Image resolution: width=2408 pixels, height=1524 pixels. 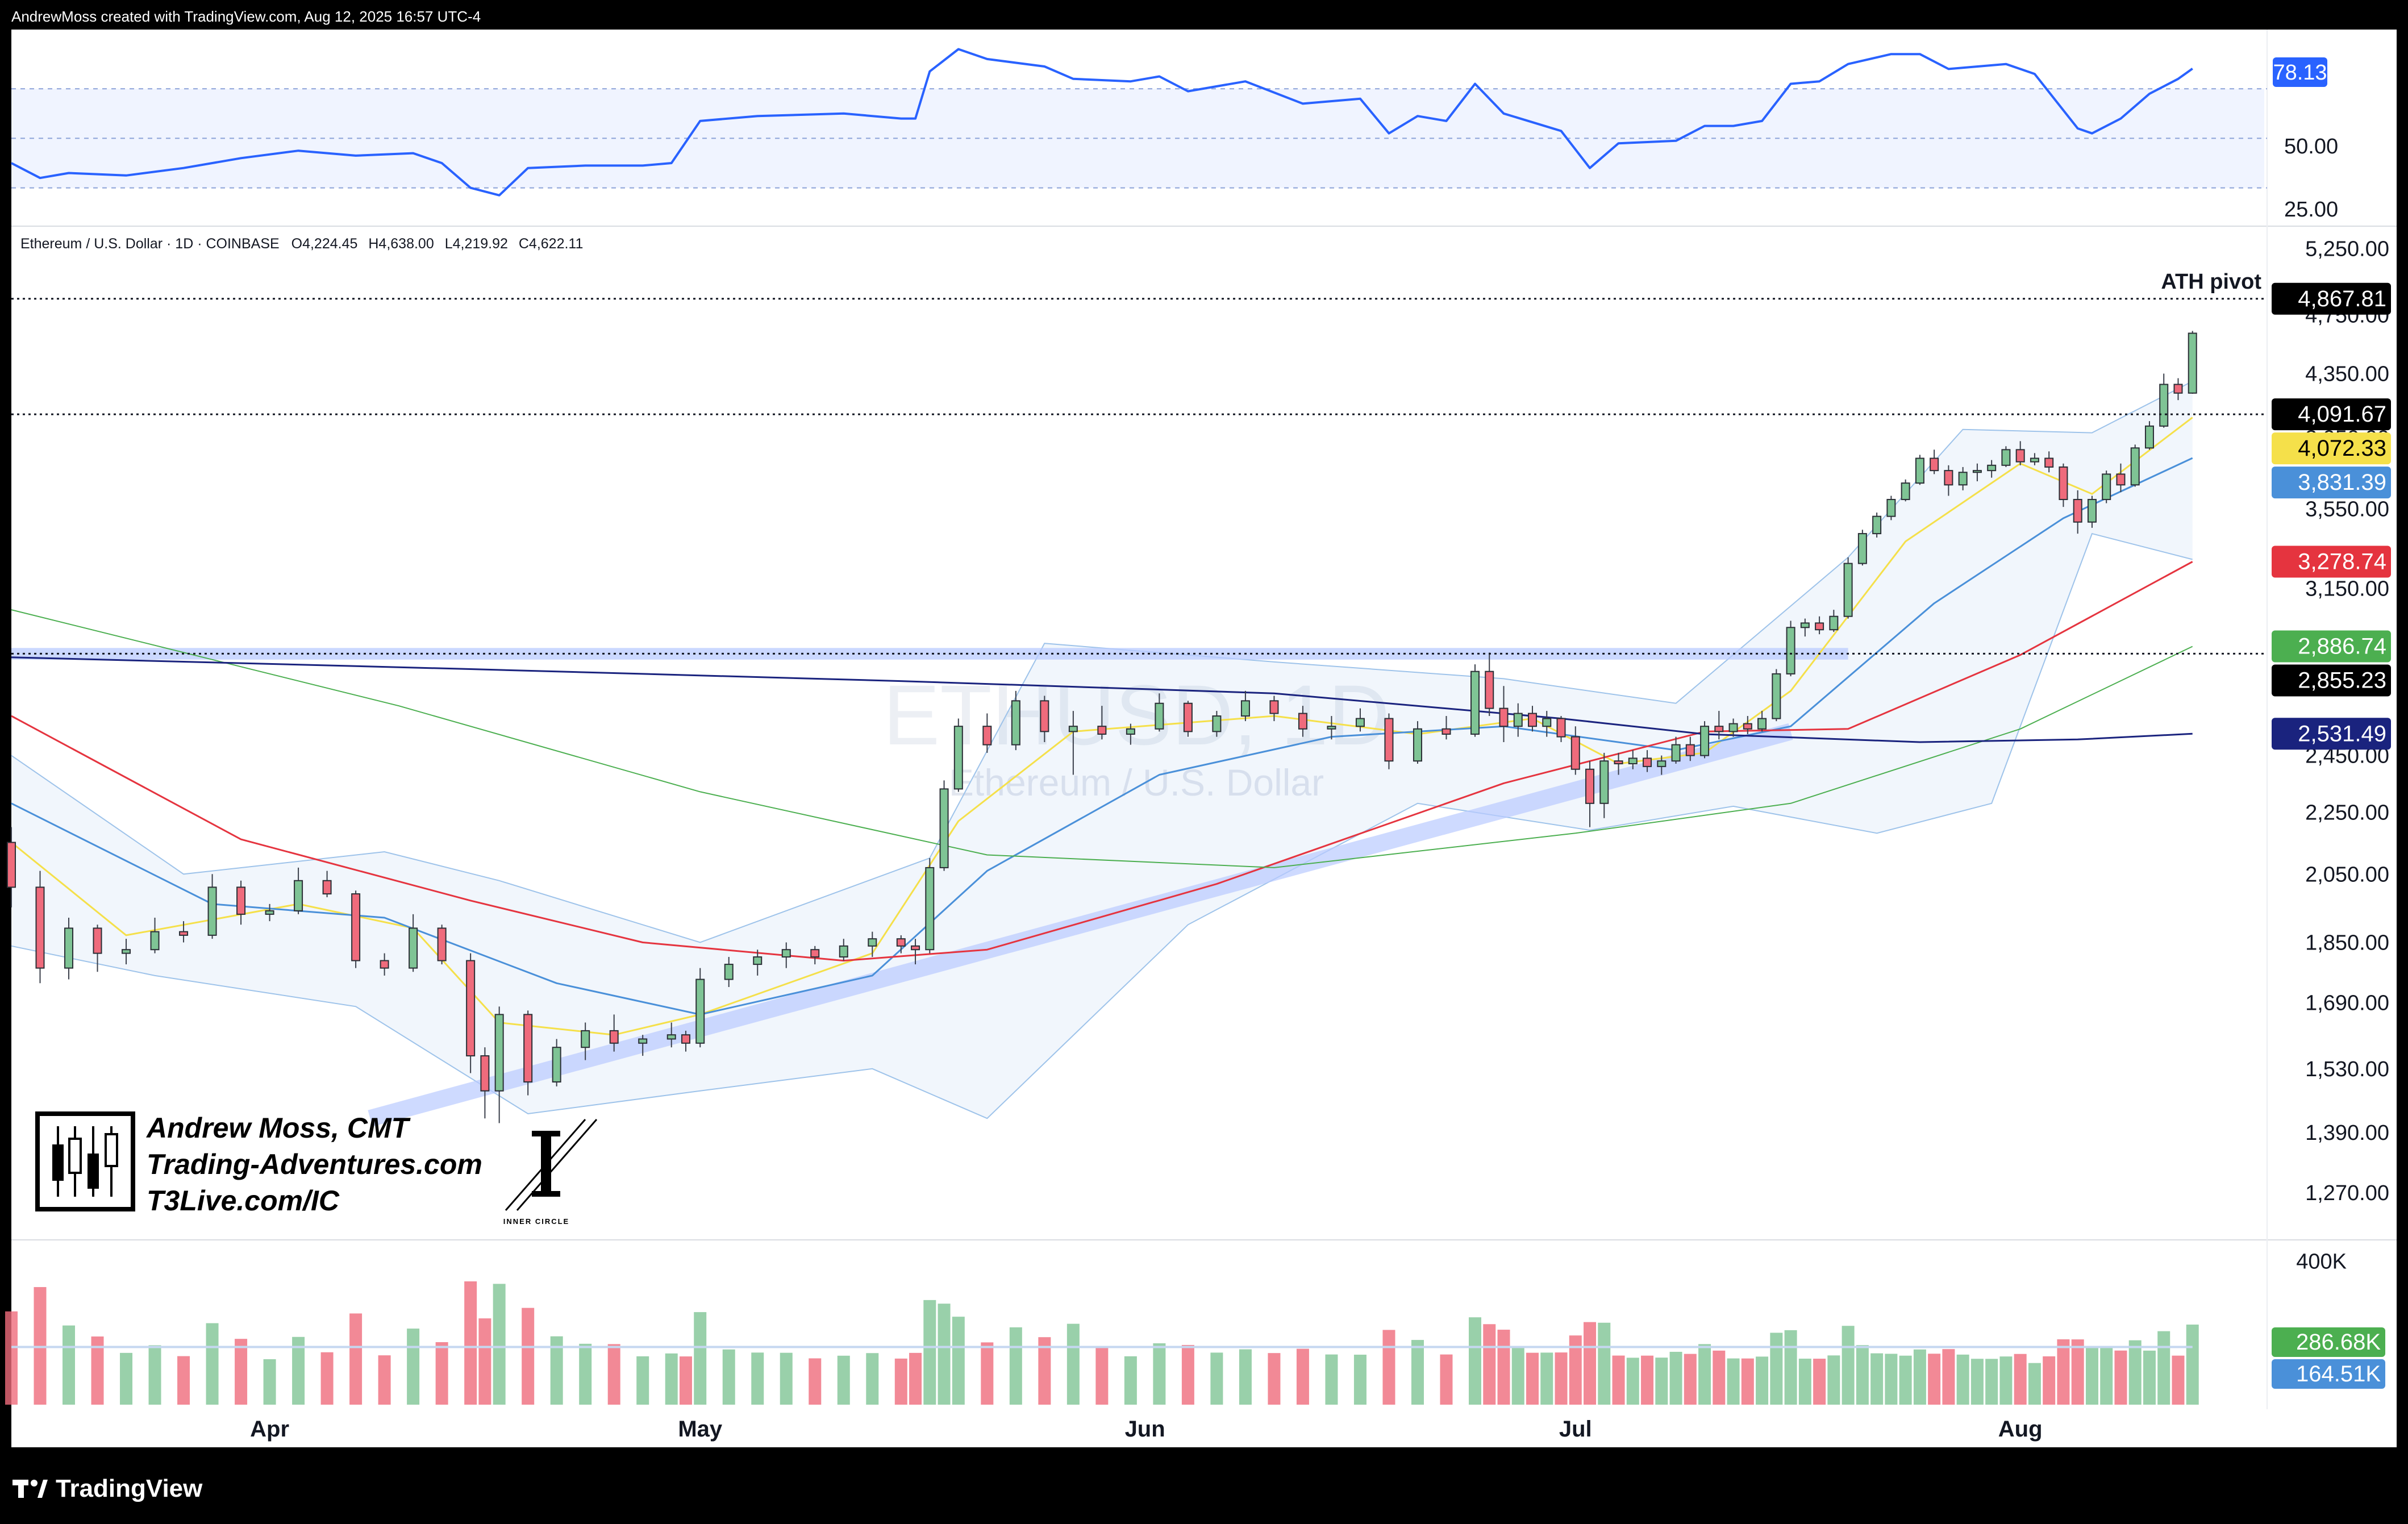 What do you see at coordinates (700, 1429) in the screenshot?
I see `time-tick-label: May` at bounding box center [700, 1429].